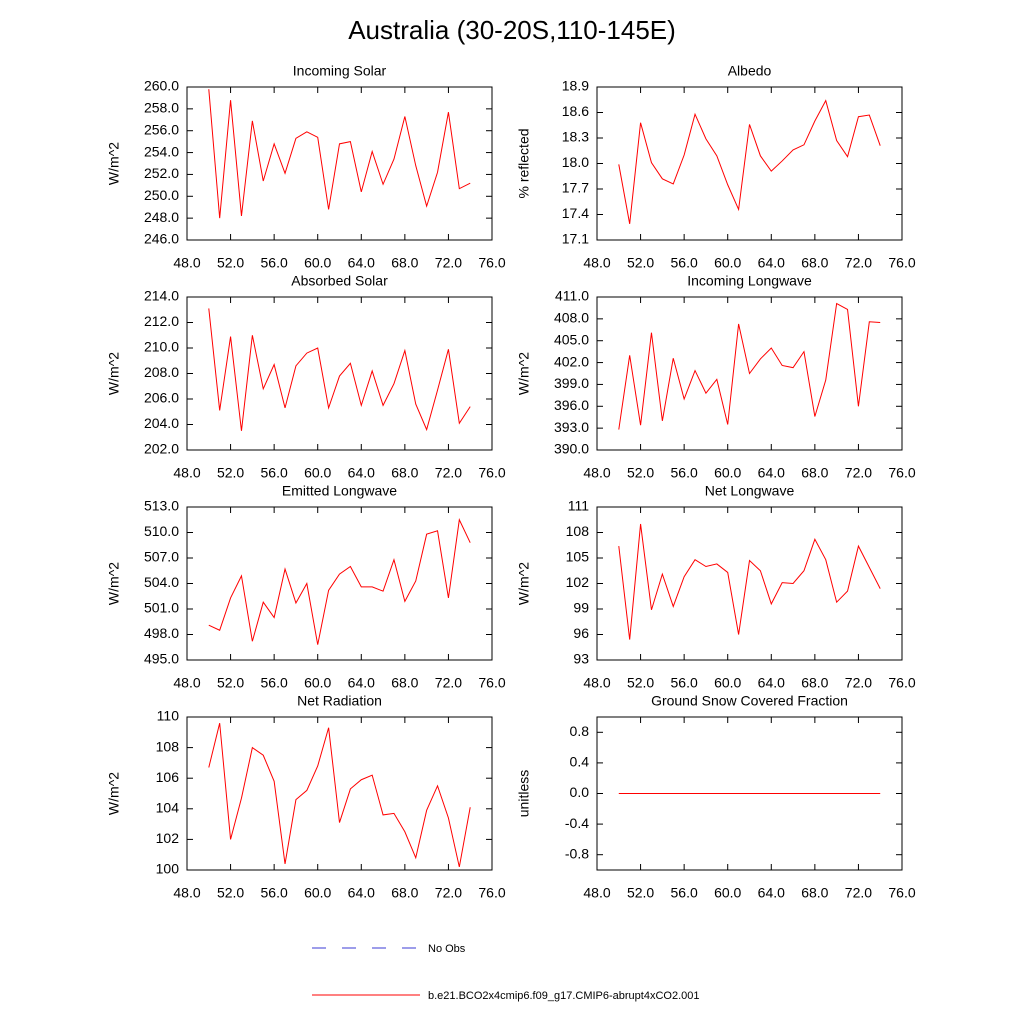 The width and height of the screenshot is (1024, 1024). What do you see at coordinates (750, 491) in the screenshot?
I see `panel-title: Net Longwave` at bounding box center [750, 491].